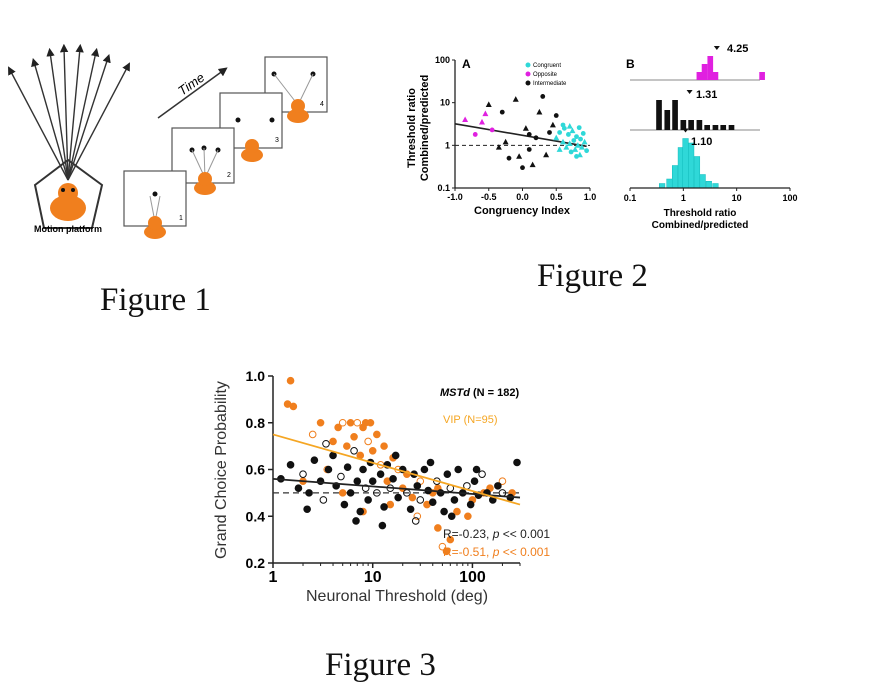 This screenshot has height=685, width=892. What do you see at coordinates (737, 198) in the screenshot?
I see `x-tick-label: 10` at bounding box center [737, 198].